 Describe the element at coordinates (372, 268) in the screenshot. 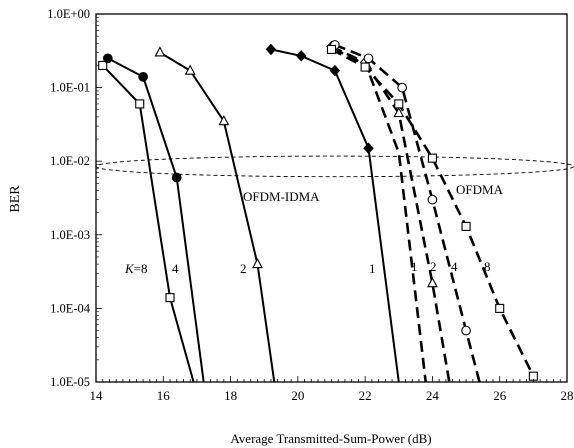

I see `label-k1: 1` at that location.